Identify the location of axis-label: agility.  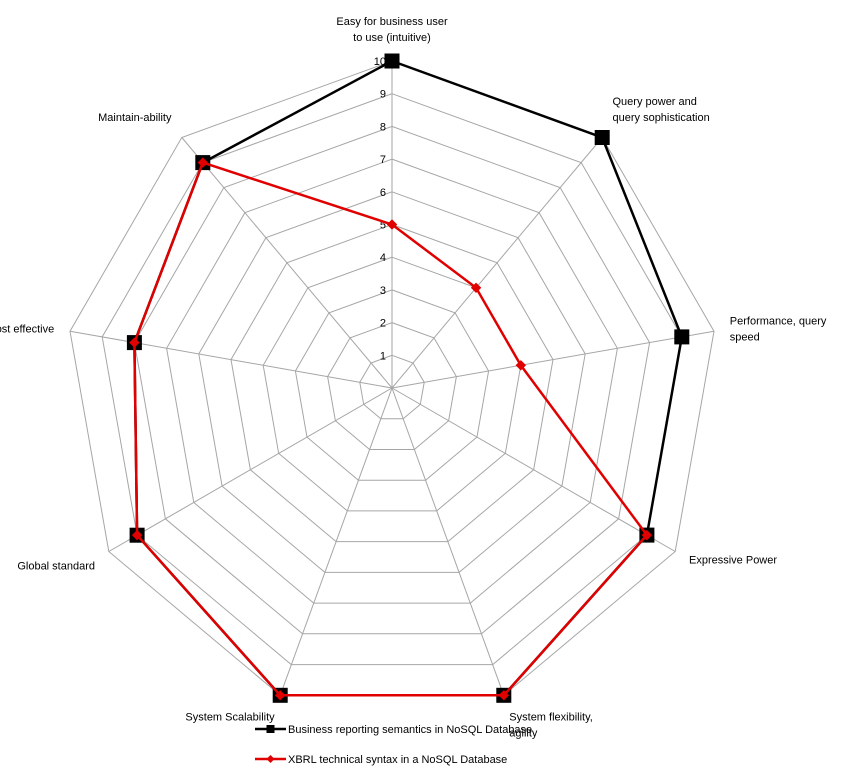
(523, 733).